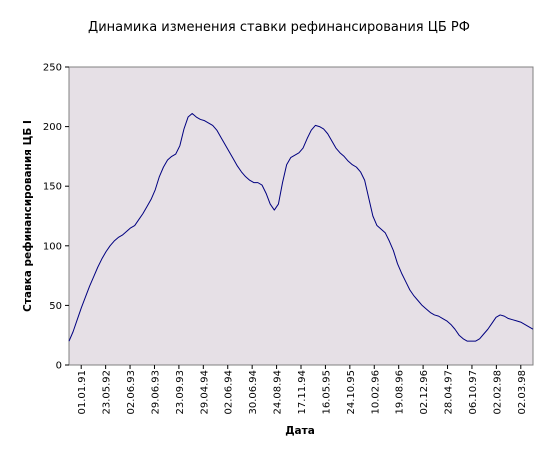  I want to click on x-tick-label: 16.05.95, so click(326, 392).